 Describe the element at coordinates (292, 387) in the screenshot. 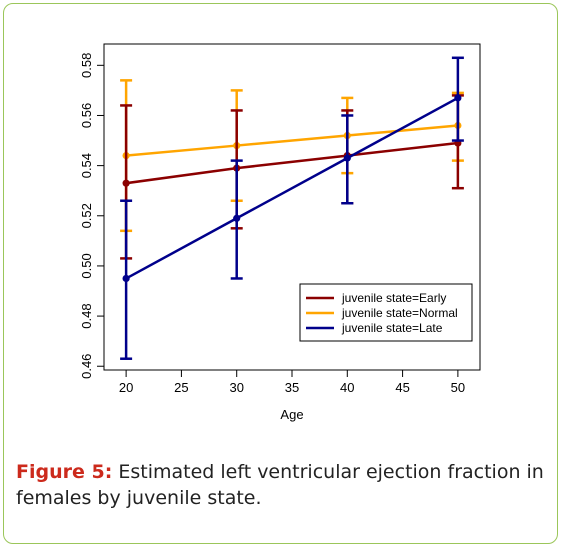

I see `x-tick-label: 35` at that location.